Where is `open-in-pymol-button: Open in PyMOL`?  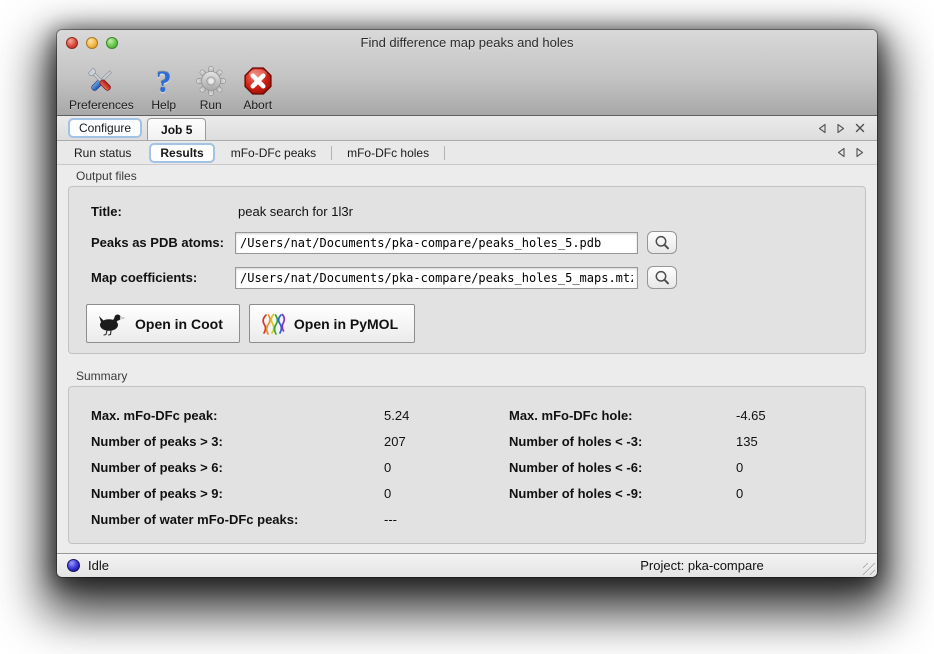
open-in-pymol-button: Open in PyMOL is located at coordinates (332, 323).